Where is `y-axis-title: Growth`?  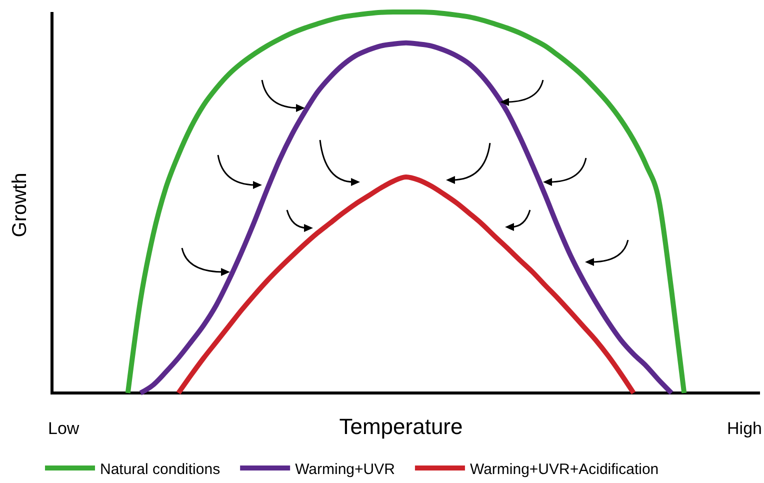
y-axis-title: Growth is located at coordinates (20, 205).